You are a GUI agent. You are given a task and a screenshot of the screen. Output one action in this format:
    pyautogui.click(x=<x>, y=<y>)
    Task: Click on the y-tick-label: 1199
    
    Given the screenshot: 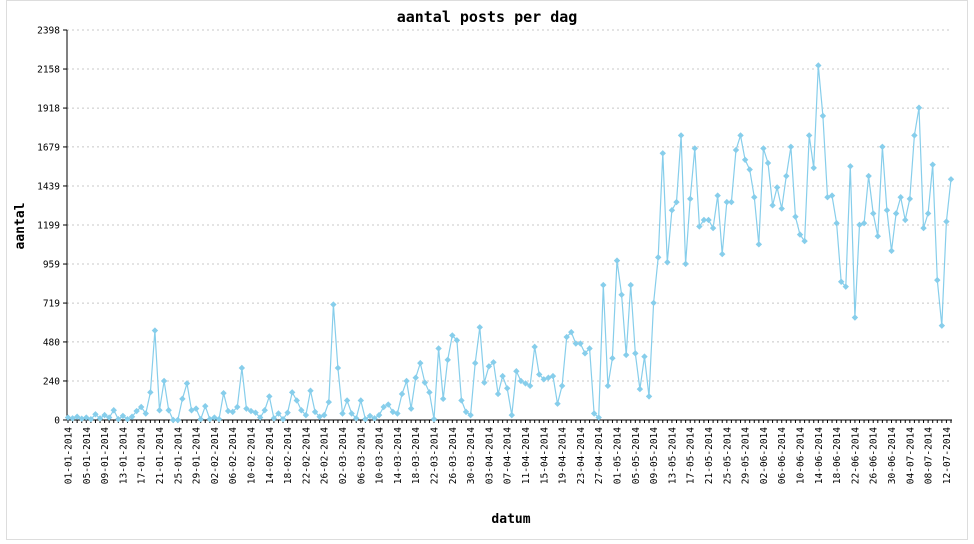 What is the action you would take?
    pyautogui.click(x=48, y=226)
    